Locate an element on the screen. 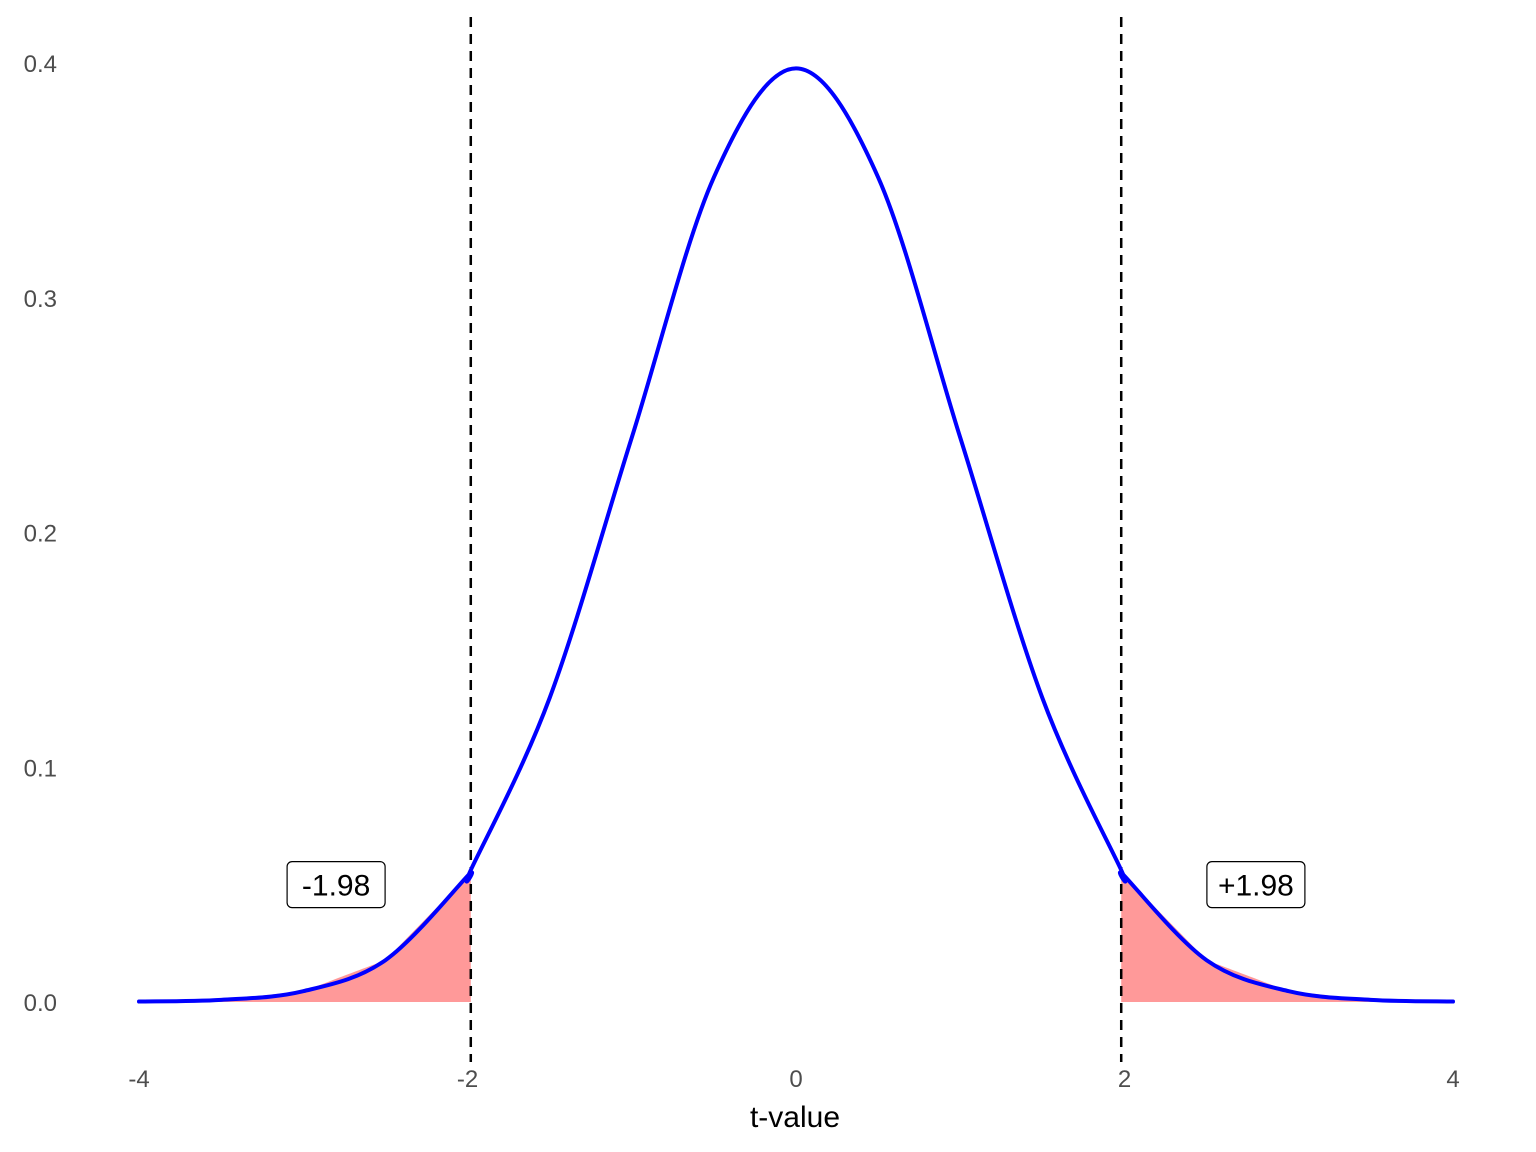 The image size is (1536, 1152). critical-label-right: +1.98 is located at coordinates (1256, 885).